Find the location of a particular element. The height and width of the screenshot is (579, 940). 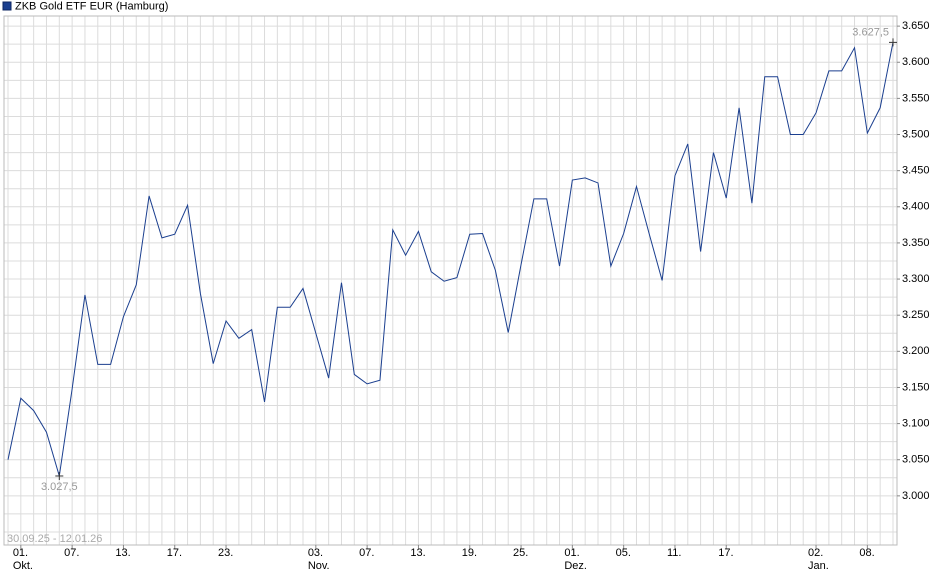

x-tick-label: 11. is located at coordinates (674, 553).